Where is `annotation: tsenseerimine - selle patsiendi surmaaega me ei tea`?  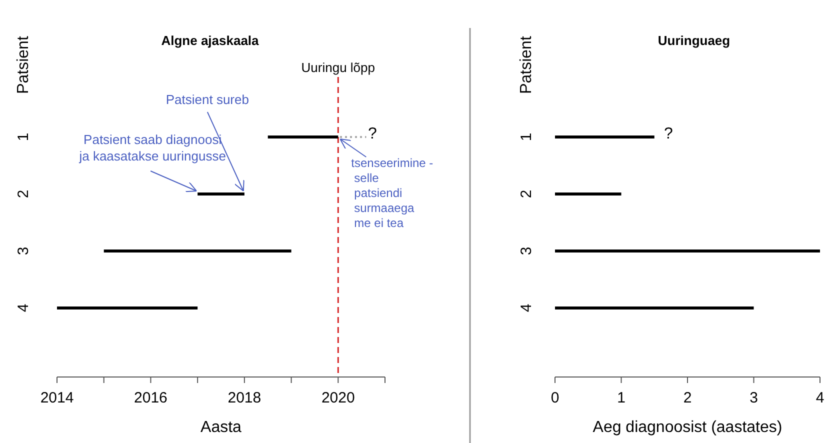 annotation: tsenseerimine - selle patsiendi surmaaega me ei tea is located at coordinates (392, 193).